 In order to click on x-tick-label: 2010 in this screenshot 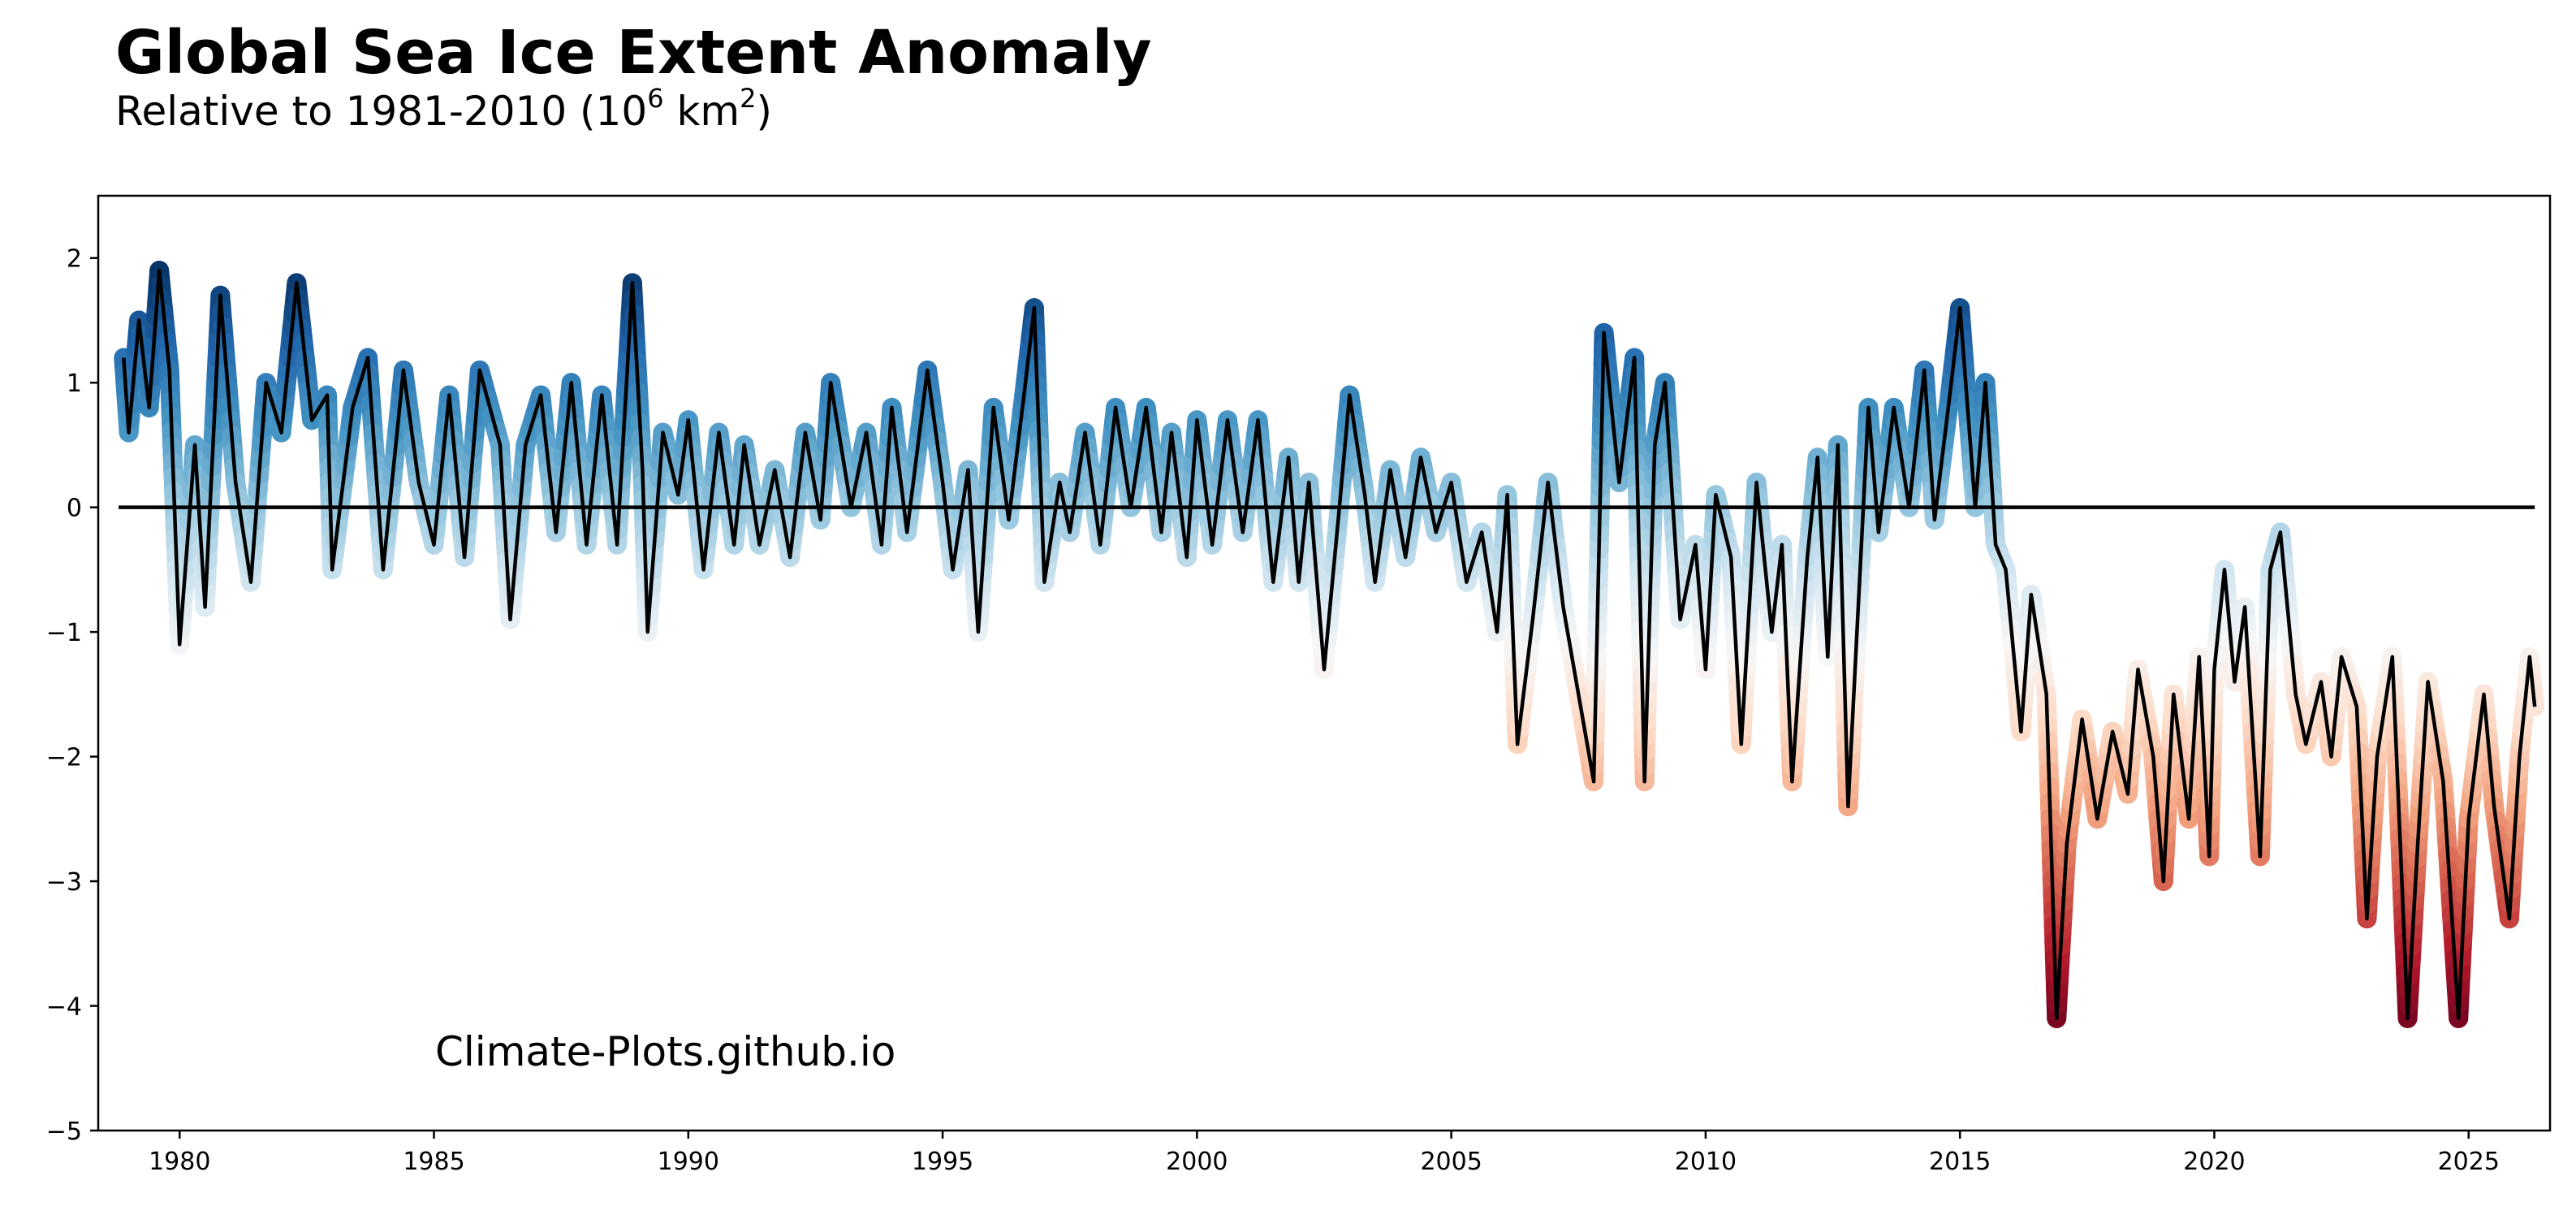, I will do `click(1706, 1162)`.